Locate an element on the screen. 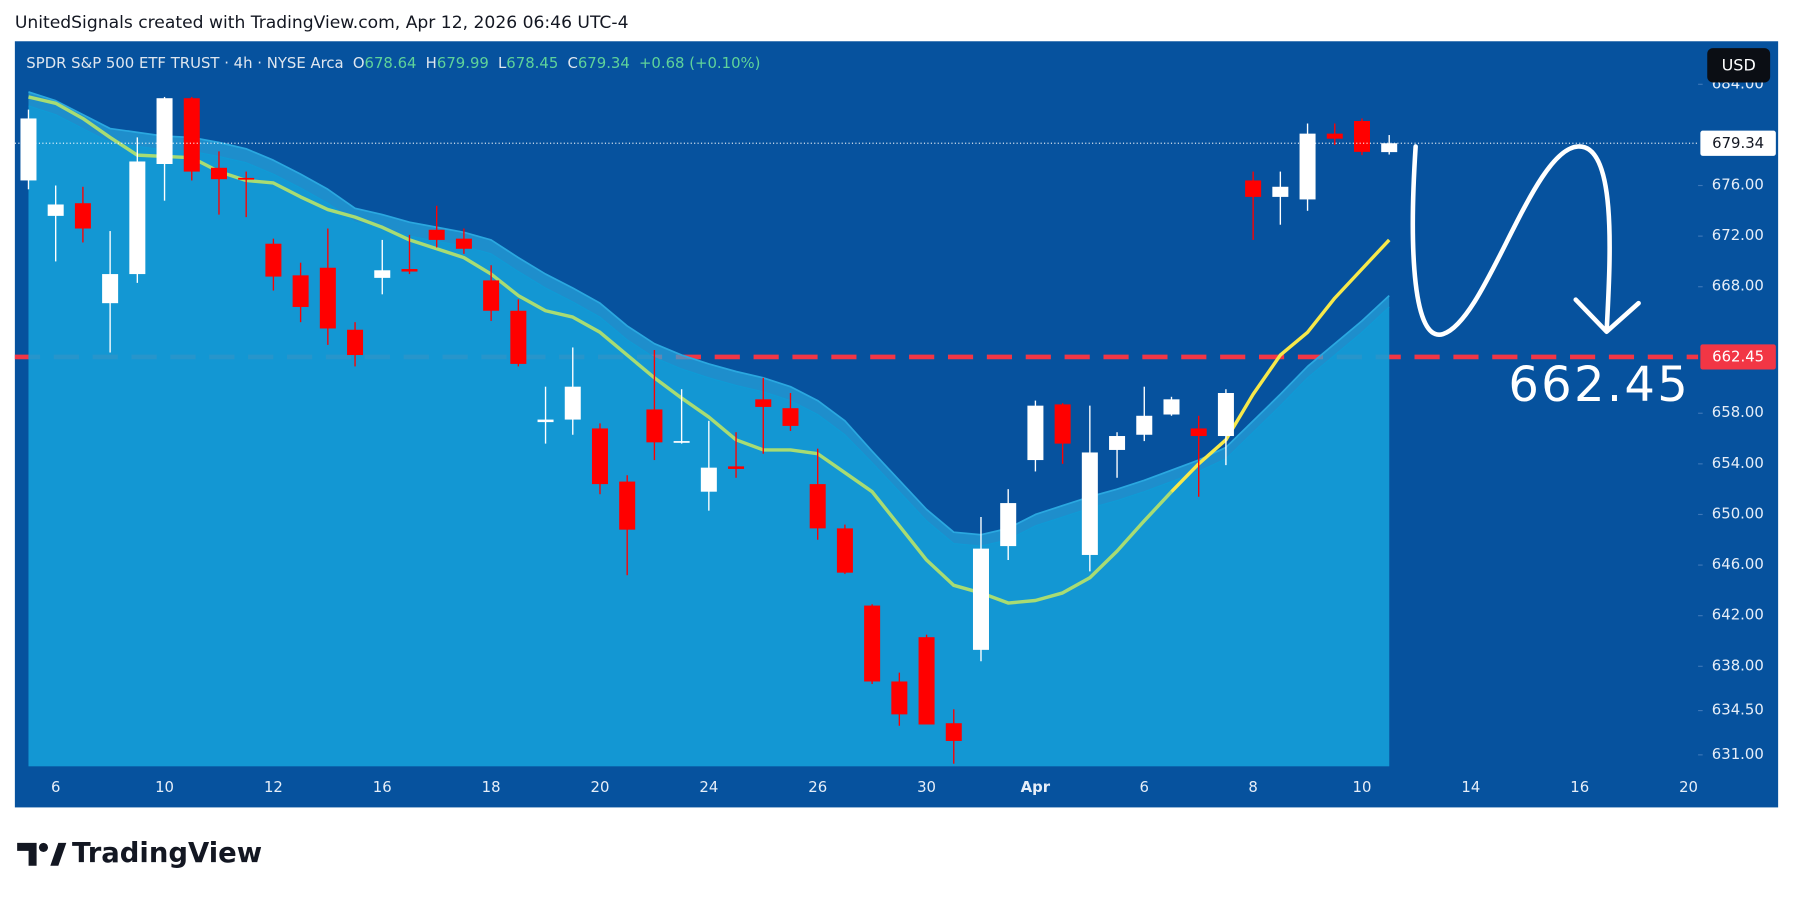 This screenshot has height=899, width=1793. y-tick-label: 676.00 is located at coordinates (1738, 185).